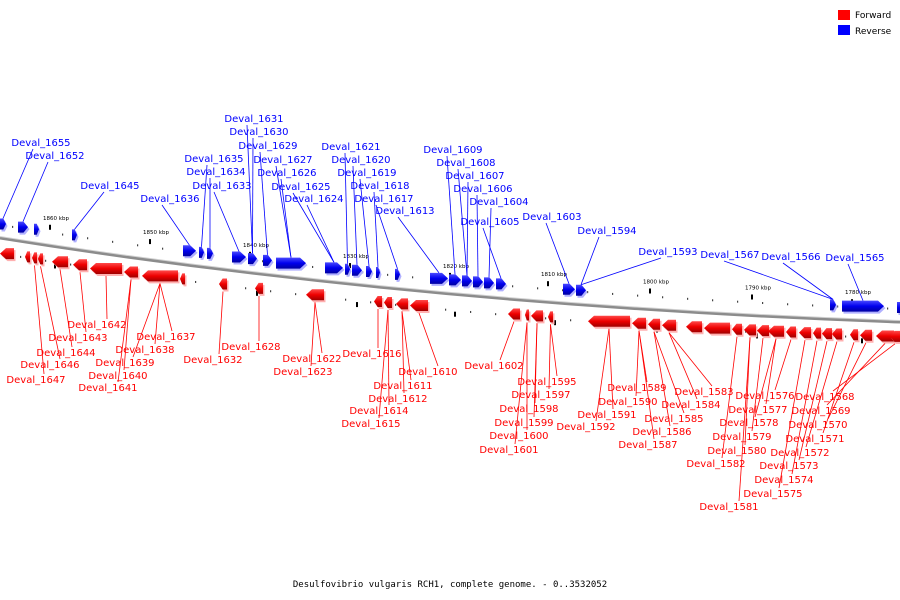 The width and height of the screenshot is (900, 600). What do you see at coordinates (286, 173) in the screenshot?
I see `gene-label-deval-1626: Deval_1626` at bounding box center [286, 173].